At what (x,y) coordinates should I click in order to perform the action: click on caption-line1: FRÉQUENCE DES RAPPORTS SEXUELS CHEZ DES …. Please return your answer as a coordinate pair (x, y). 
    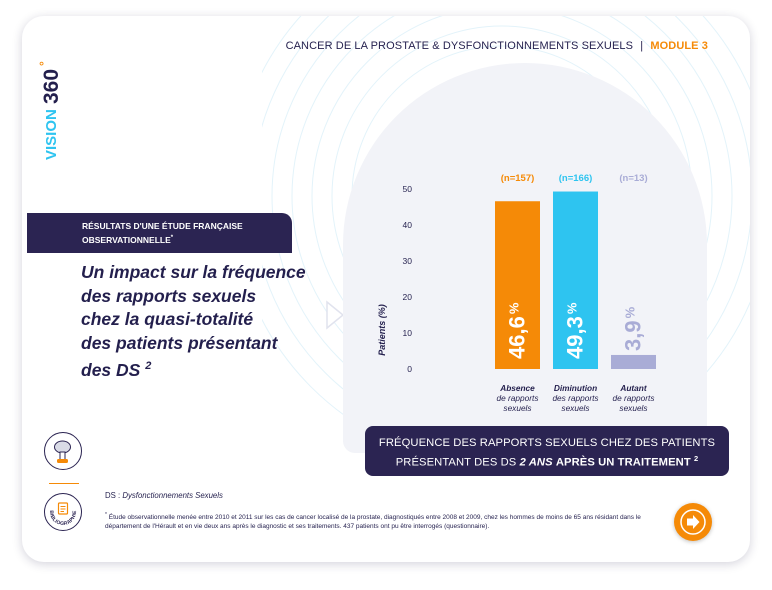
    Looking at the image, I should click on (547, 443).